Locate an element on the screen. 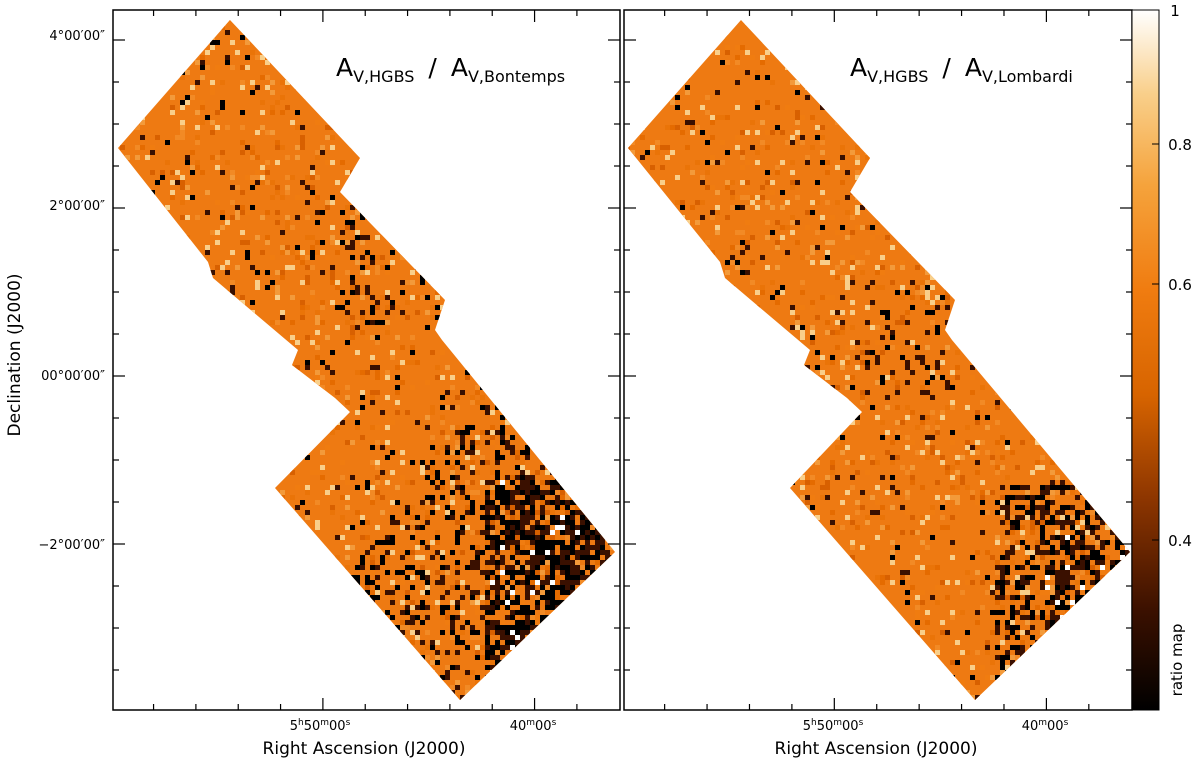 This screenshot has height=763, width=1200. y-tick-label-0deg: 00°00′00″ is located at coordinates (73, 376).